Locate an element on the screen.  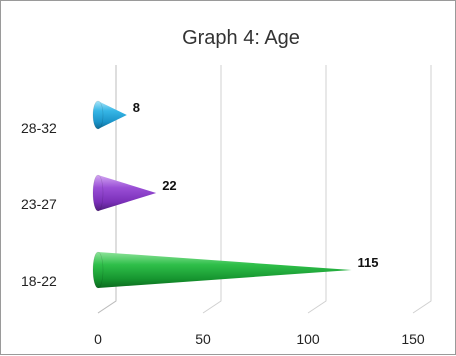
chart-floor is located at coordinates (107, 189).